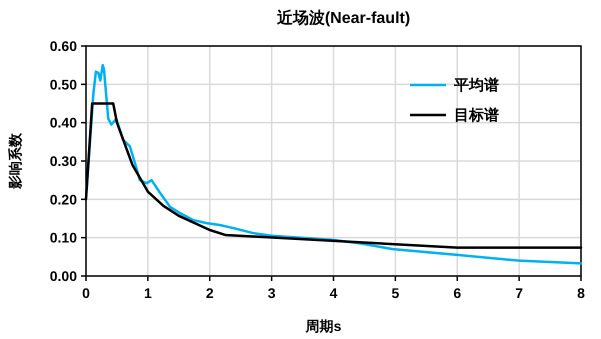 Image resolution: width=601 pixels, height=339 pixels. What do you see at coordinates (343, 18) in the screenshot?
I see `chart-title: 近场波(Near-fault)` at bounding box center [343, 18].